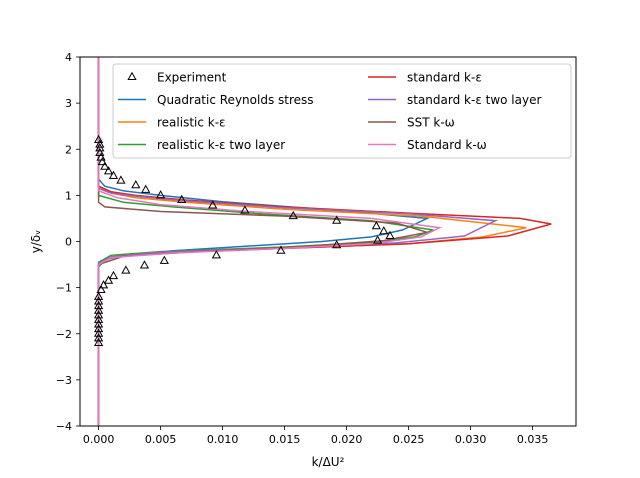 This screenshot has height=478, width=640. I want to click on y-axis-label: y/δᵥ, so click(36, 242).